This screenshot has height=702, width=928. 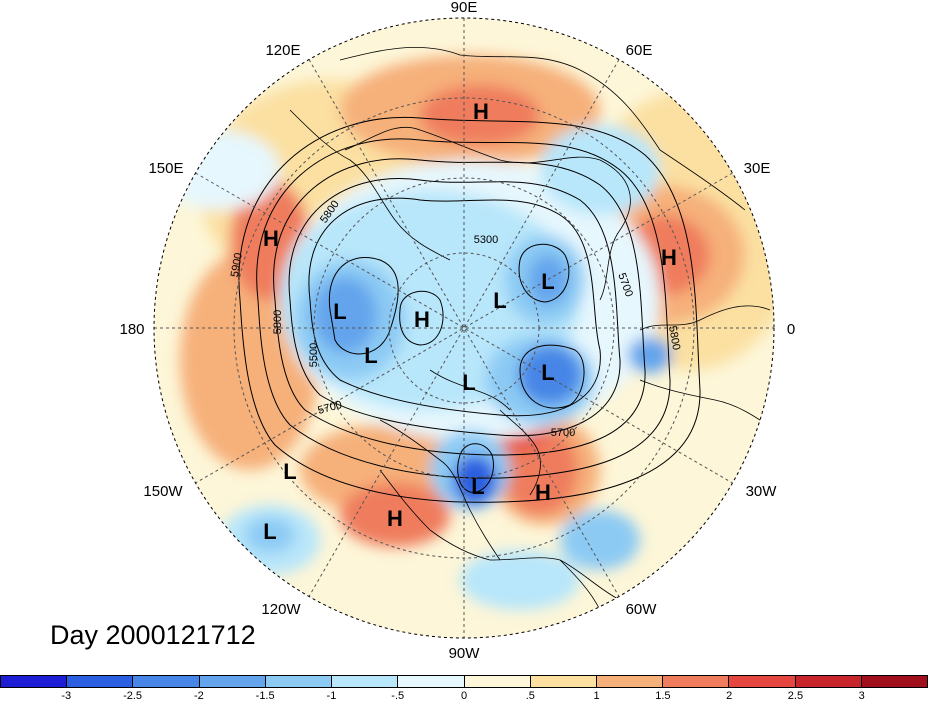 What do you see at coordinates (639, 50) in the screenshot?
I see `lon-label-60e: 60E` at bounding box center [639, 50].